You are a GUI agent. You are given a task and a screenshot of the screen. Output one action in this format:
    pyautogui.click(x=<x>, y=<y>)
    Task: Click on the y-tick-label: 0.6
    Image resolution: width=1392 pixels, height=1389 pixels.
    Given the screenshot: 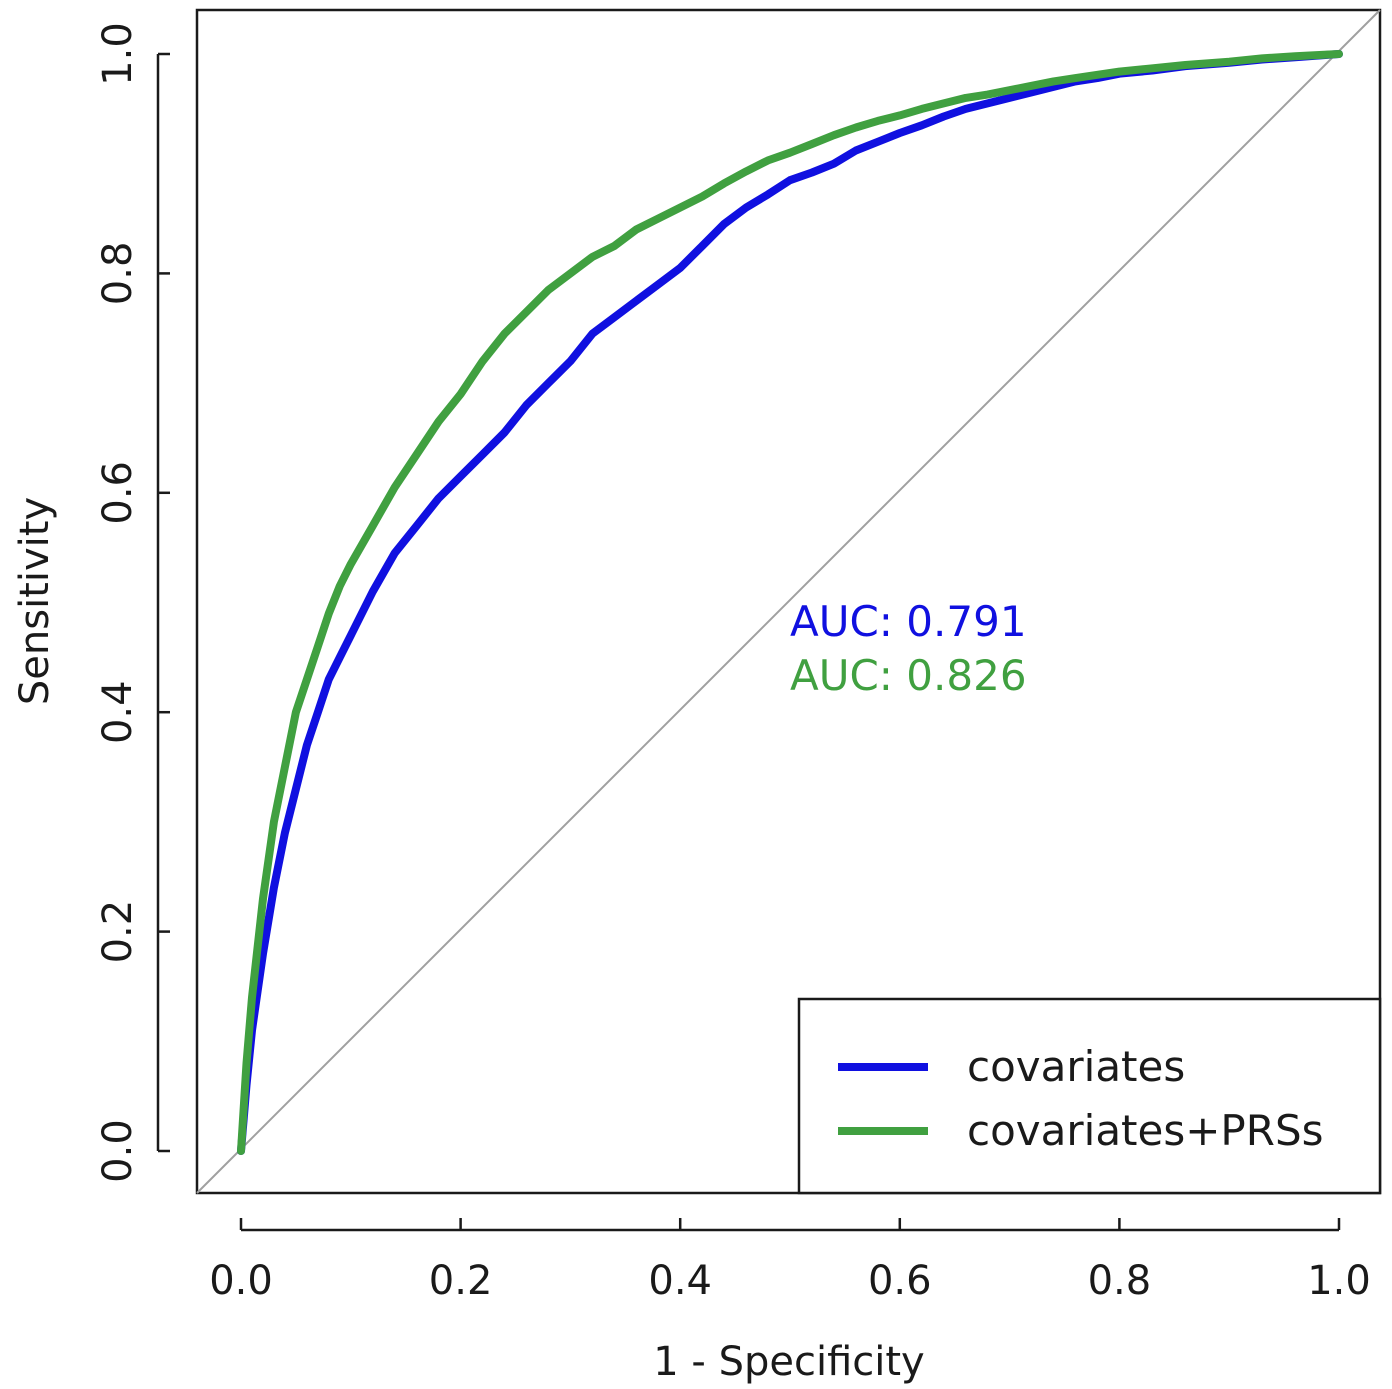 What is the action you would take?
    pyautogui.click(x=118, y=493)
    